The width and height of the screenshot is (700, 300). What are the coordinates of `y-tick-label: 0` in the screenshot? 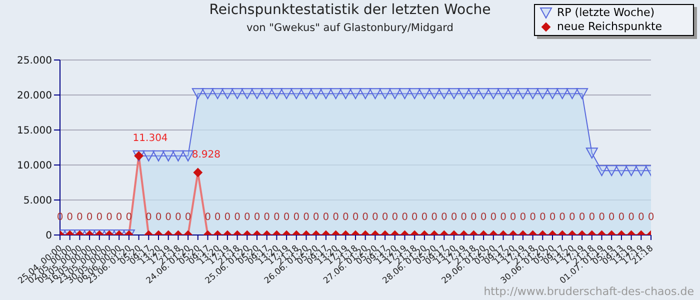 It's located at (49, 236).